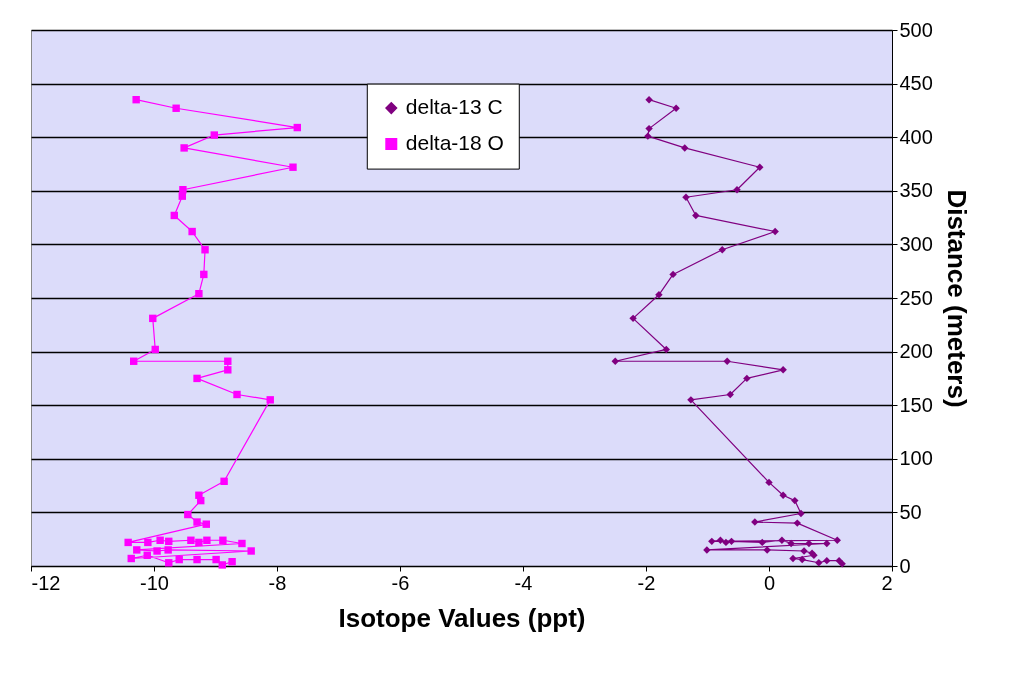  Describe the element at coordinates (905, 565) in the screenshot. I see `y-tick-label: 0` at that location.